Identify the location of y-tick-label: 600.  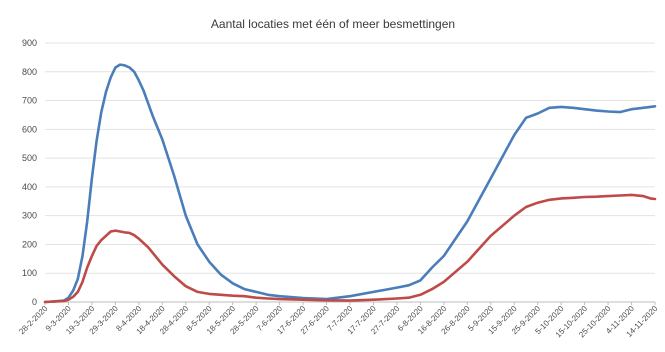
(29, 129).